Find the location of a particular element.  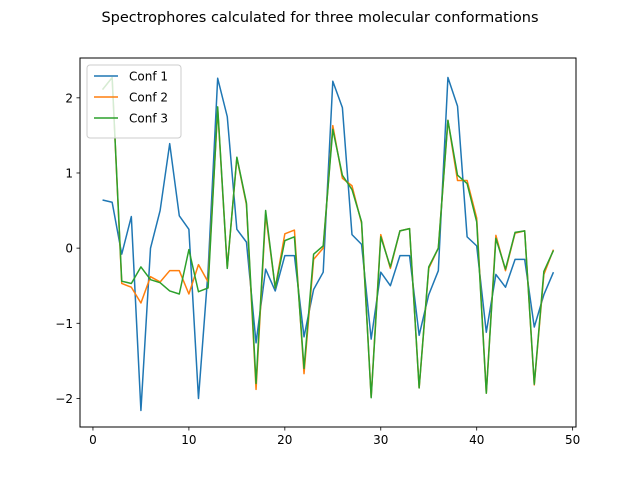

legend-label-2: Conf 2 is located at coordinates (148, 98).